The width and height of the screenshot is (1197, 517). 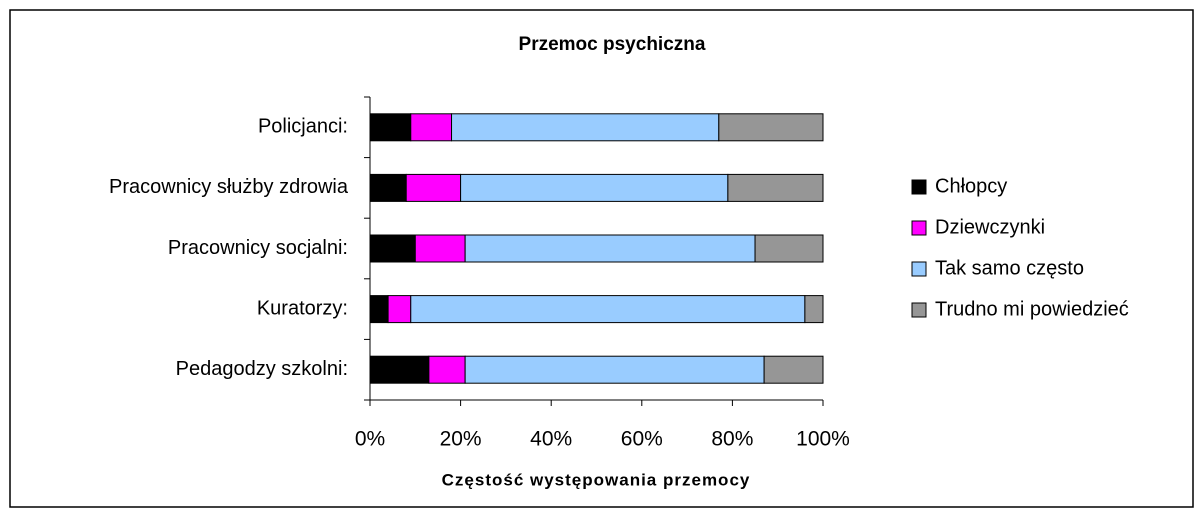 What do you see at coordinates (461, 439) in the screenshot?
I see `x-tick-label: 20%` at bounding box center [461, 439].